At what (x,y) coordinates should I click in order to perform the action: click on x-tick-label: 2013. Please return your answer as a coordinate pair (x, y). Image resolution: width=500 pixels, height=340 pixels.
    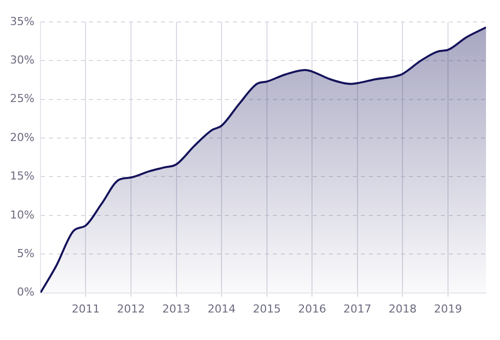
    Looking at the image, I should click on (176, 309).